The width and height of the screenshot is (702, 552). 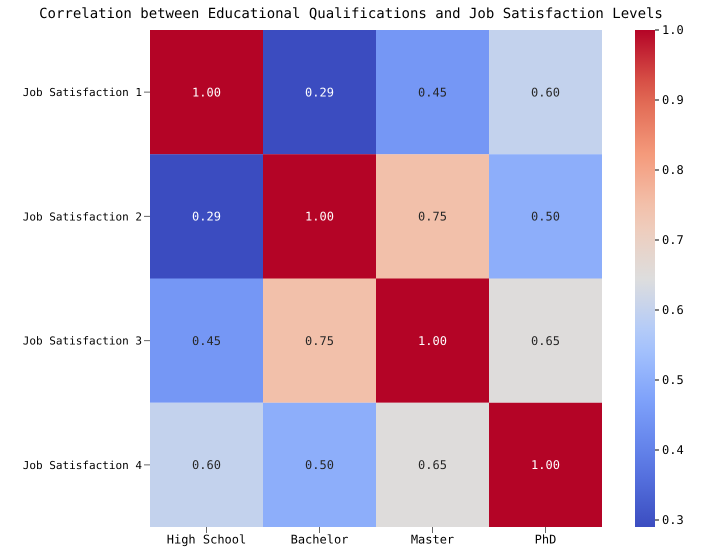 I want to click on color-bar-label: 1.0, so click(x=673, y=30).